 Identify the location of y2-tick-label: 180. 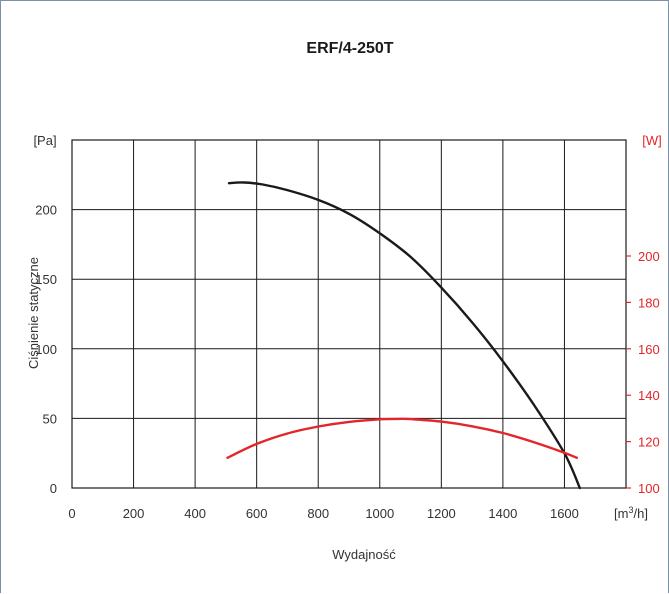
(649, 302).